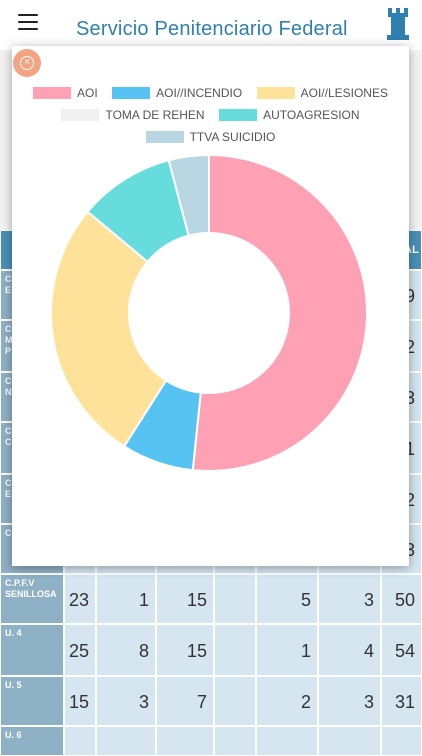 The image size is (422, 756). What do you see at coordinates (109, 329) in the screenshot?
I see `donut-slice-aoi-lesiones` at bounding box center [109, 329].